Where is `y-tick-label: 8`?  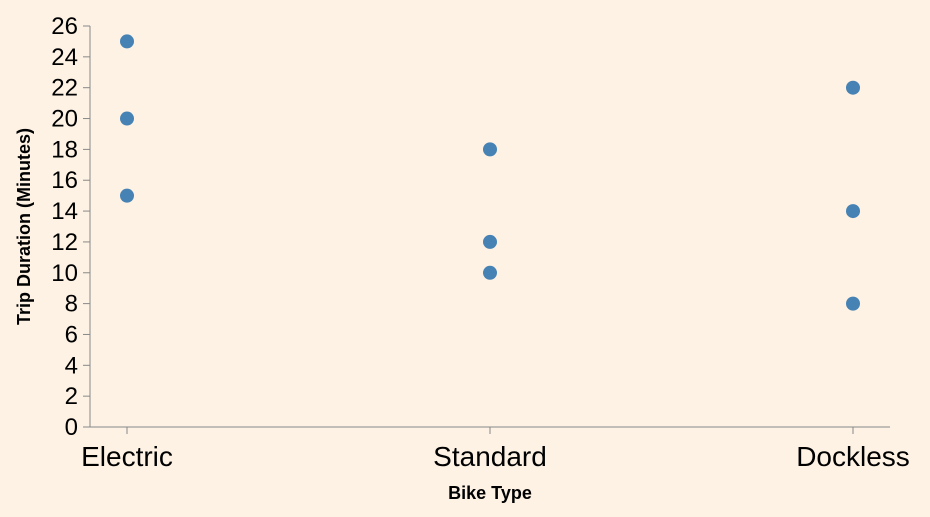 y-tick-label: 8 is located at coordinates (71, 304).